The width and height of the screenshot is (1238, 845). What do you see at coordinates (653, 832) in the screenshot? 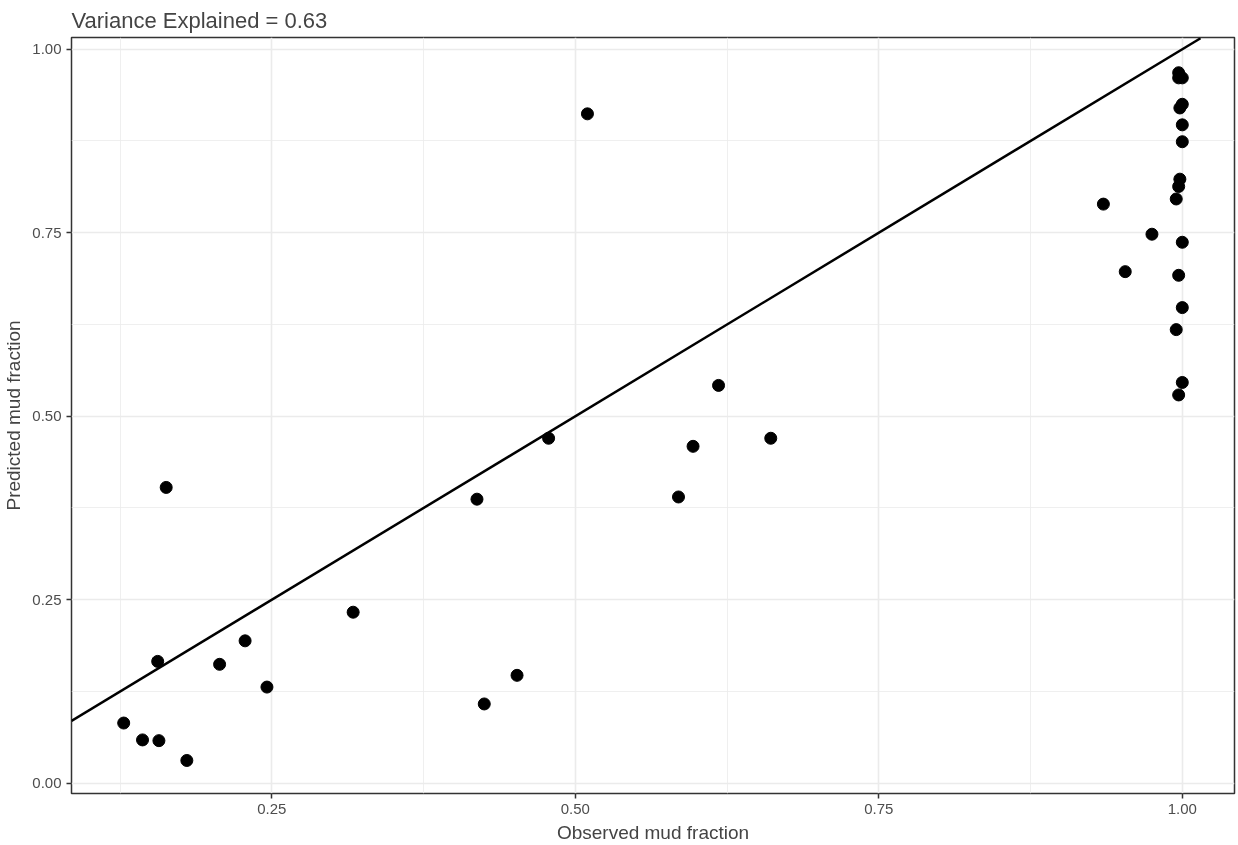
I see `x-axis-title: Observed mud fraction` at bounding box center [653, 832].